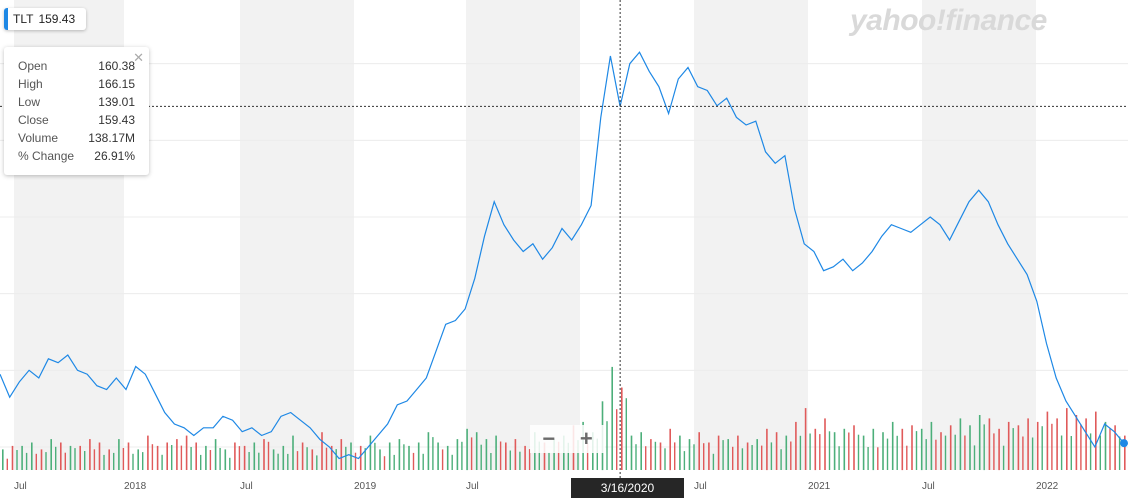  I want to click on ticker-color-swatch, so click(6, 19).